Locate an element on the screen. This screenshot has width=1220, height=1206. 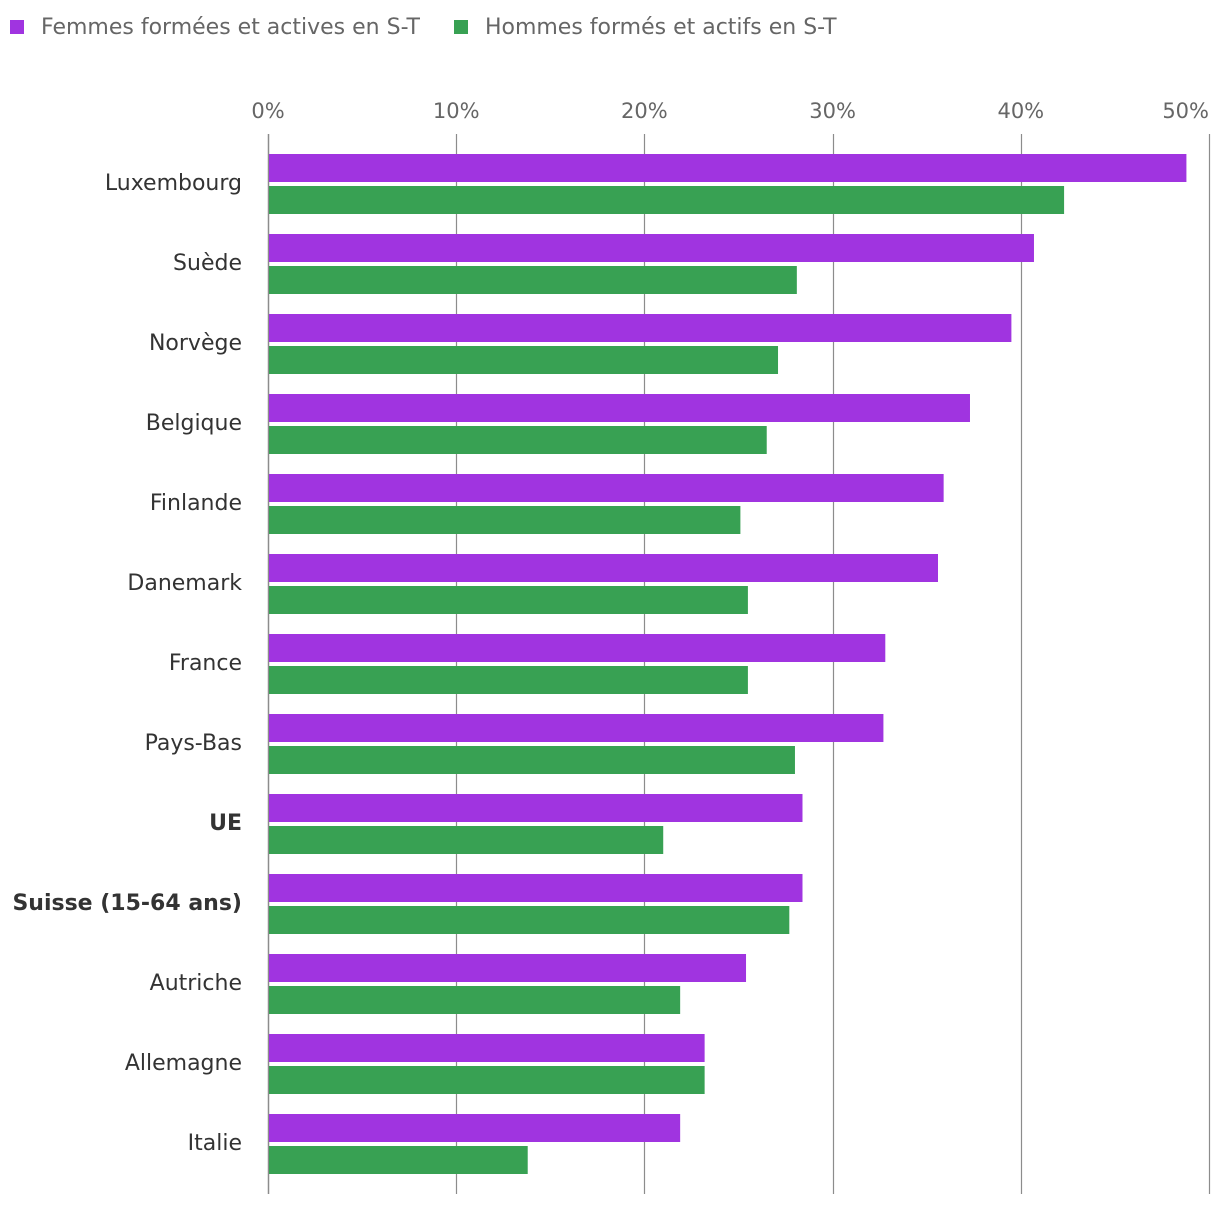
legend-item-femmes: Femmes formées et actives en S-T is located at coordinates (215, 27).